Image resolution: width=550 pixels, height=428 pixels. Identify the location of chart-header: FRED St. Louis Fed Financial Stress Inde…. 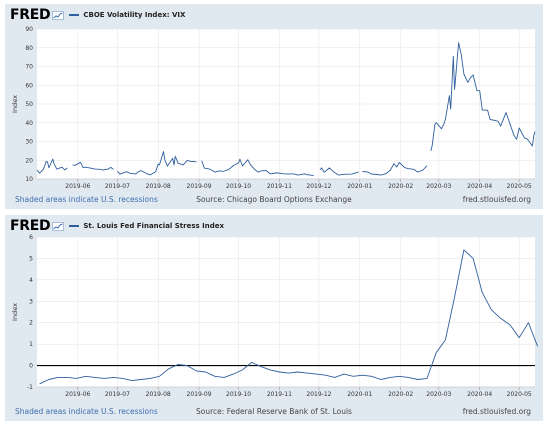
(117, 226).